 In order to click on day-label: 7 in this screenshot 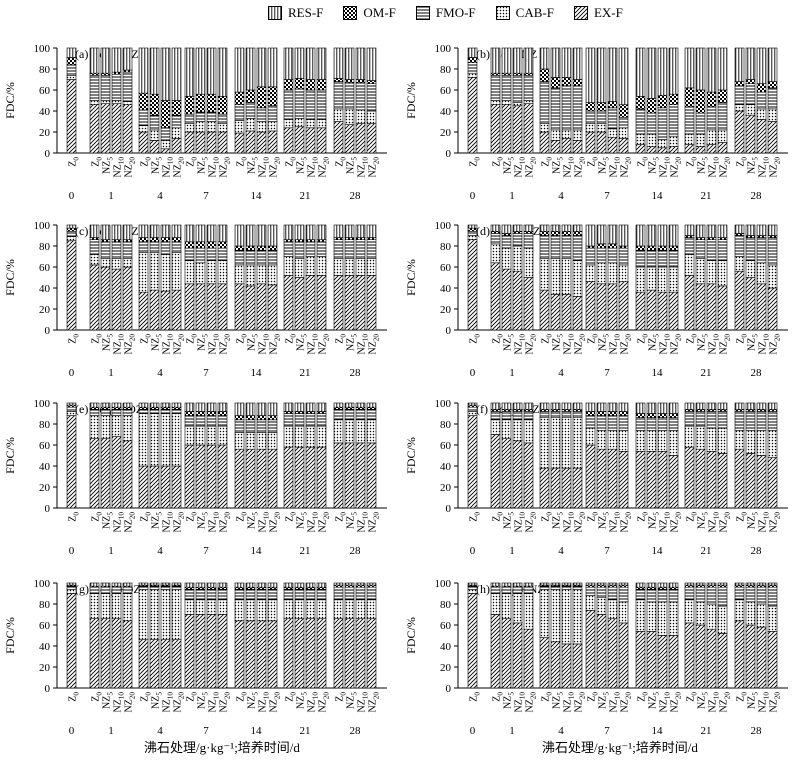, I will do `click(607, 551)`.